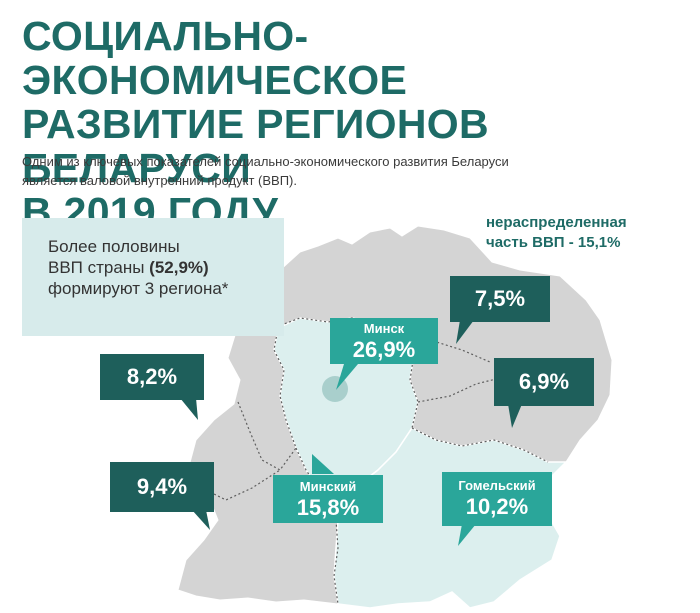 The height and width of the screenshot is (613, 700). I want to click on unallocated-line-1: нераспределенная, so click(556, 222).